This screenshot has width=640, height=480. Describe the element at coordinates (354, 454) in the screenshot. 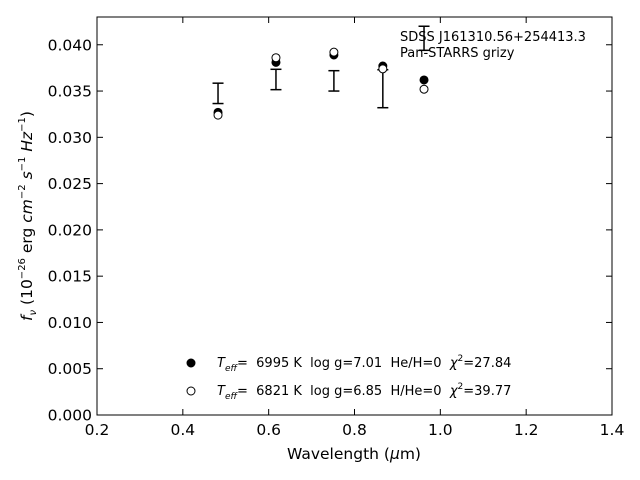

I see `x-axis-label: Wavelength (μm)` at that location.